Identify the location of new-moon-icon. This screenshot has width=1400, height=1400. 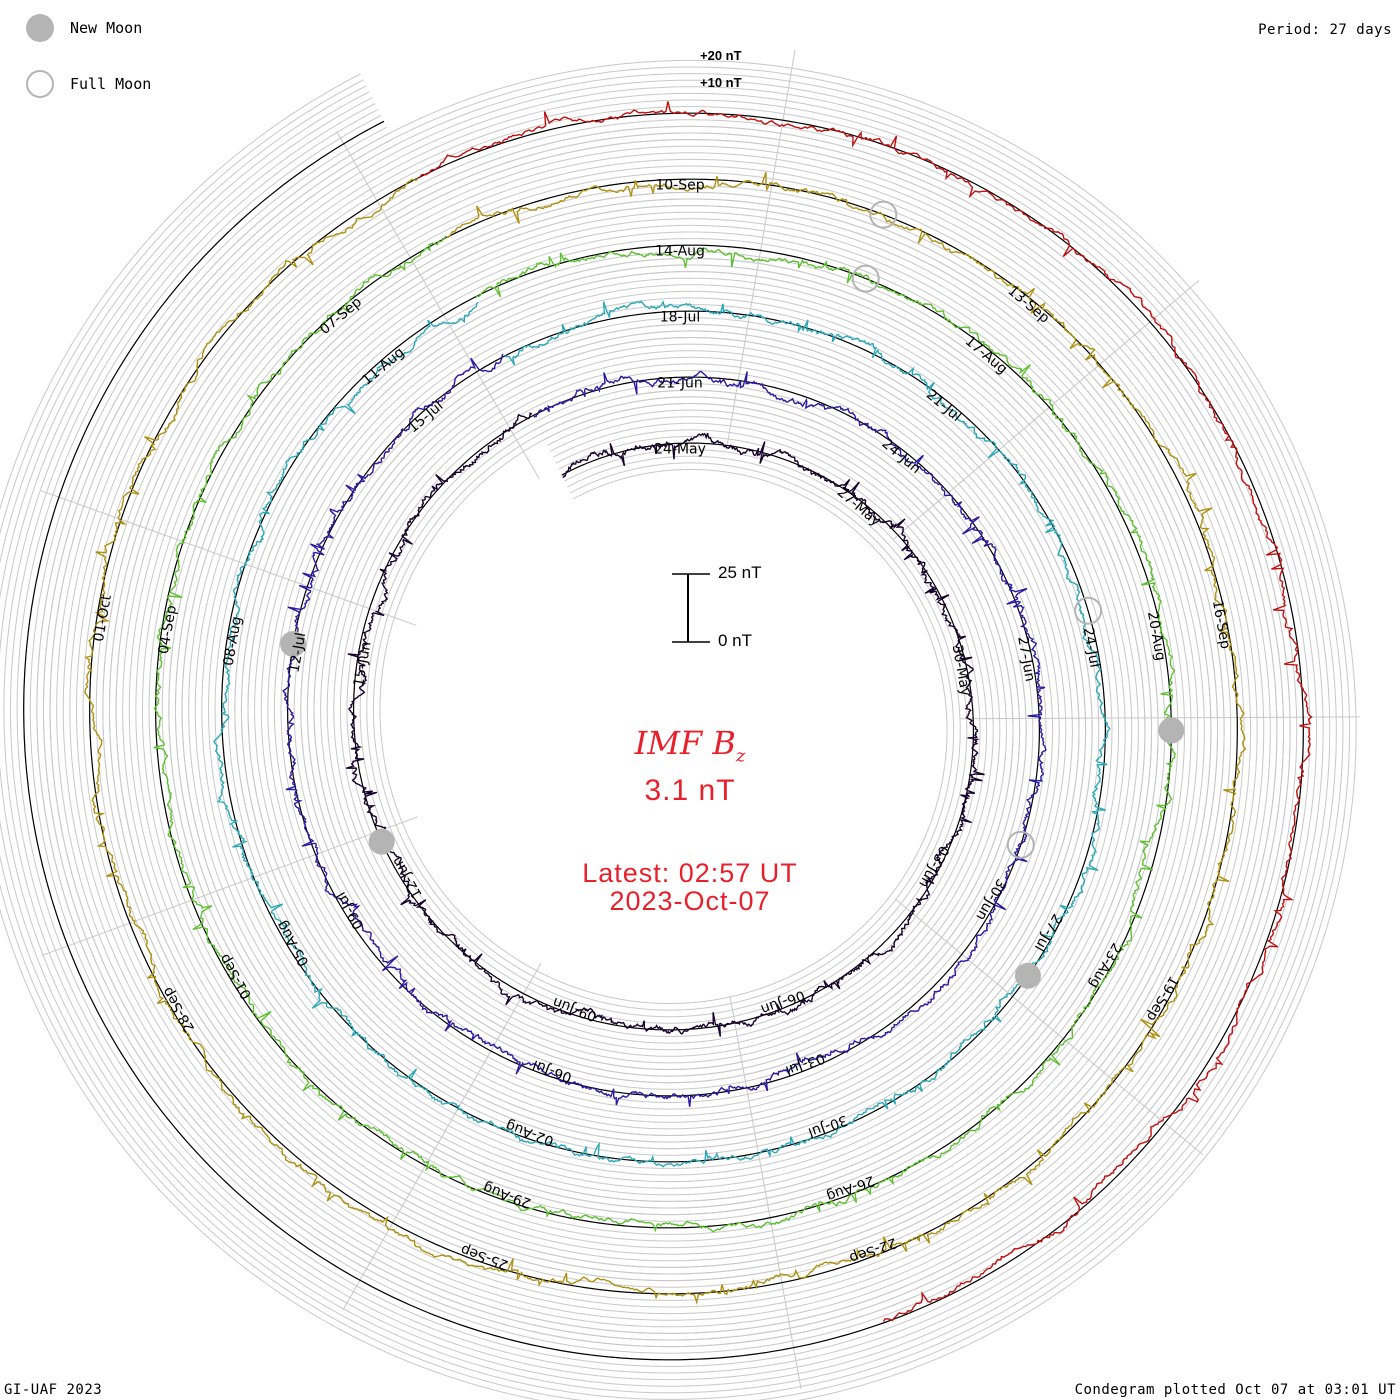
(40, 28).